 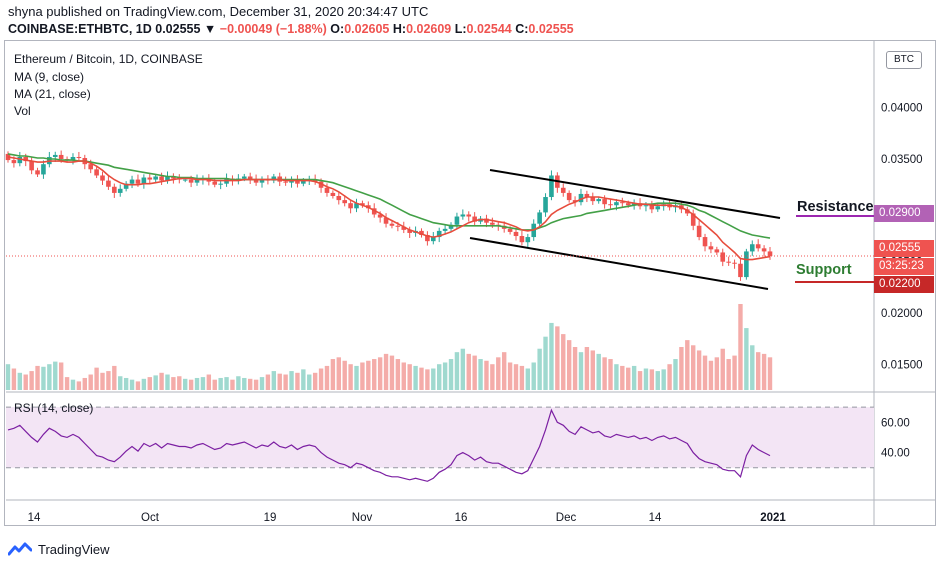 I want to click on resistance-price-tag: 0.02900, so click(x=904, y=213).